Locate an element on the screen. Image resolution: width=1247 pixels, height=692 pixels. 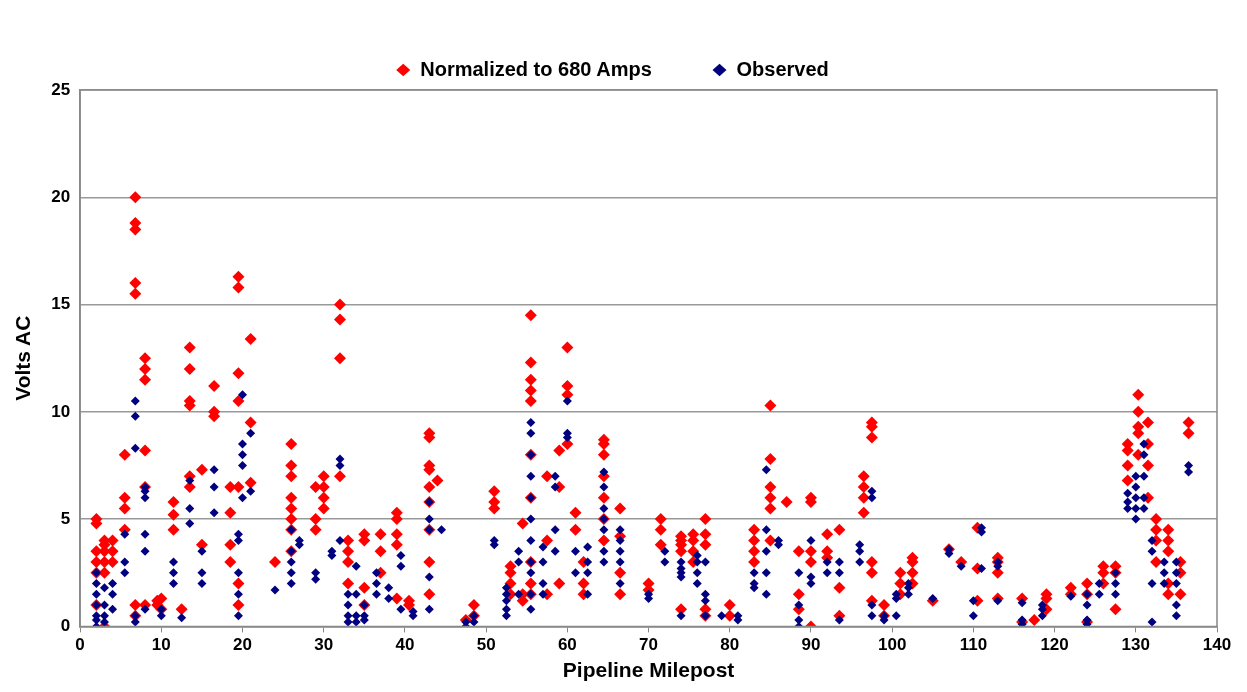
y-tick-label: 20 is located at coordinates (61, 196).